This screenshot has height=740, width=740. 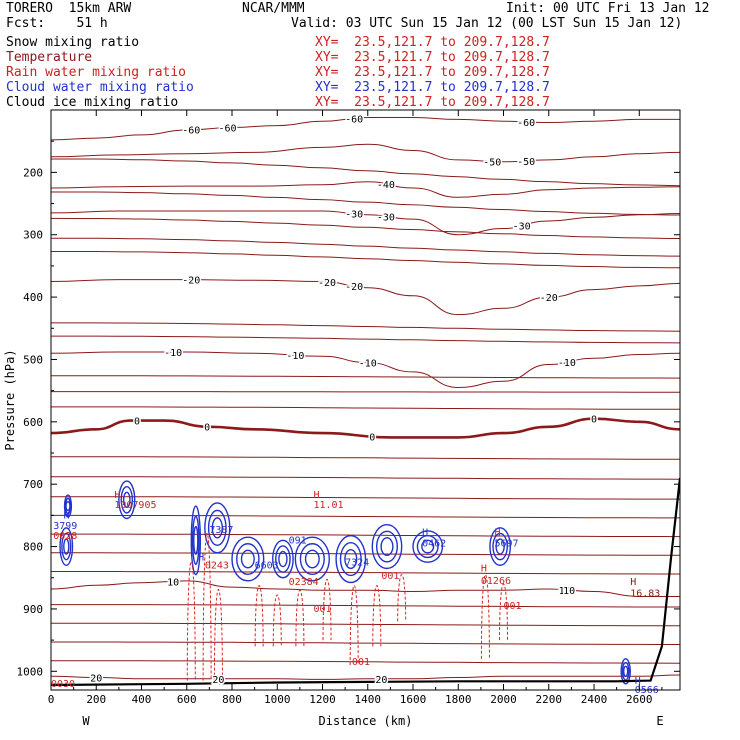 I want to click on y-tick-label: 500, so click(x=33, y=359).